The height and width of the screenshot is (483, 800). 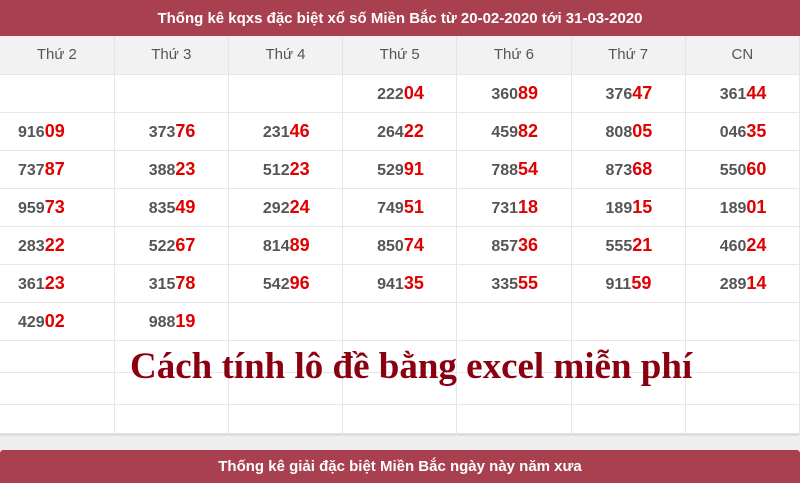 What do you see at coordinates (31, 246) in the screenshot?
I see `result-prefix: 283` at bounding box center [31, 246].